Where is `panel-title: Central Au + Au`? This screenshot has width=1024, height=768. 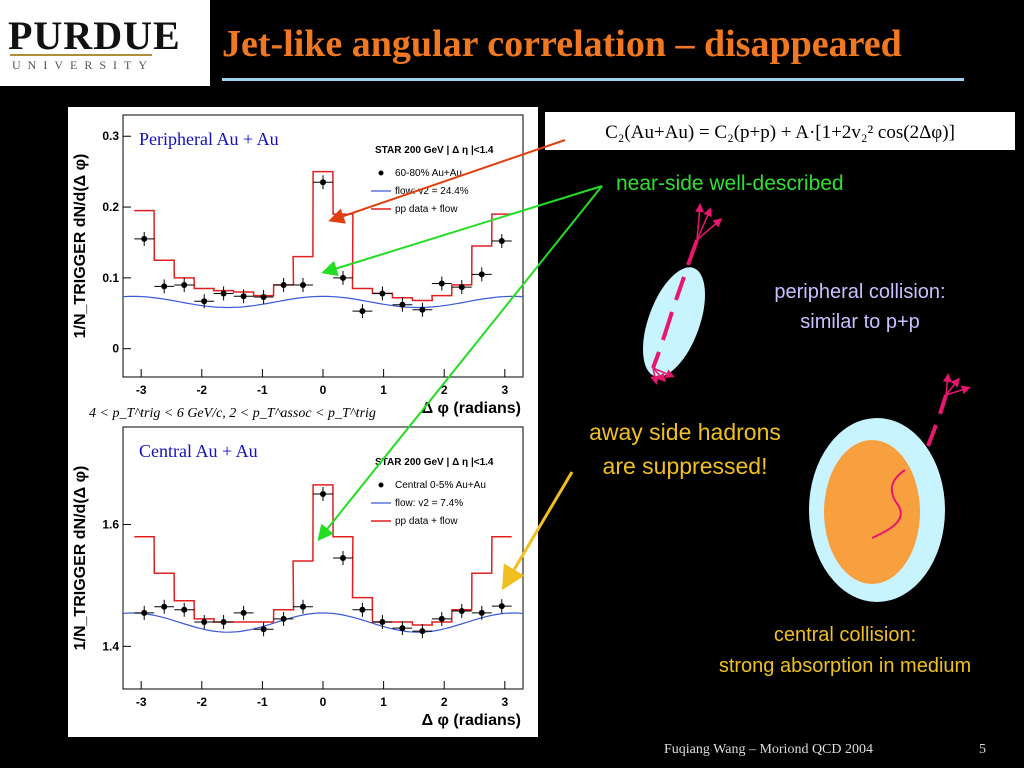 panel-title: Central Au + Au is located at coordinates (198, 451).